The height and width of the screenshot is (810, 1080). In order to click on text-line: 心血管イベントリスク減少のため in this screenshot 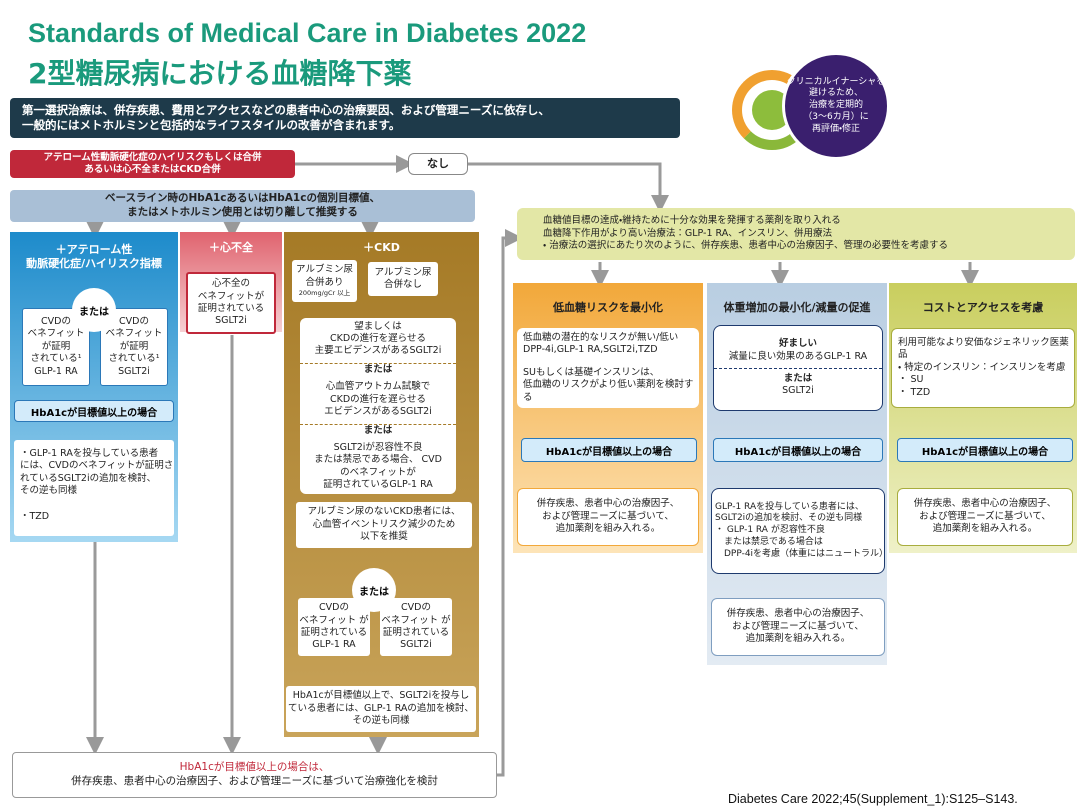, I will do `click(384, 524)`.